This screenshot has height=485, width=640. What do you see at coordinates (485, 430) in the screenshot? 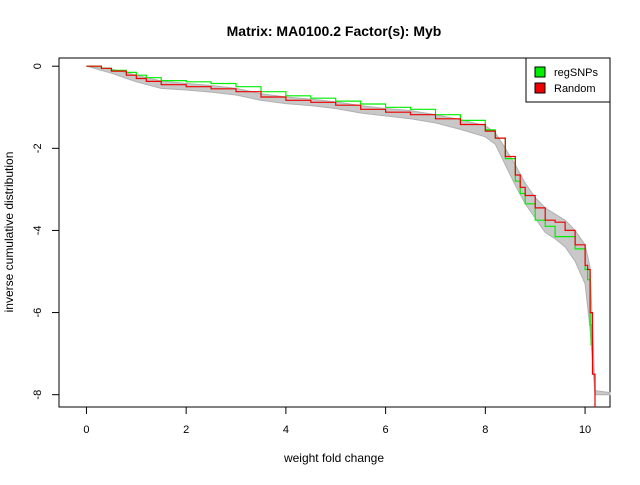
I see `x-tick-label: 8` at bounding box center [485, 430].